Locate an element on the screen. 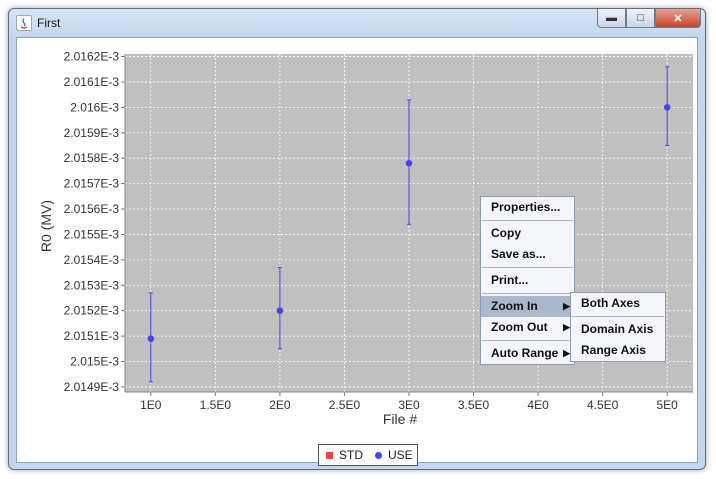 The height and width of the screenshot is (479, 716). x-tick-label: 4E0 is located at coordinates (538, 405).